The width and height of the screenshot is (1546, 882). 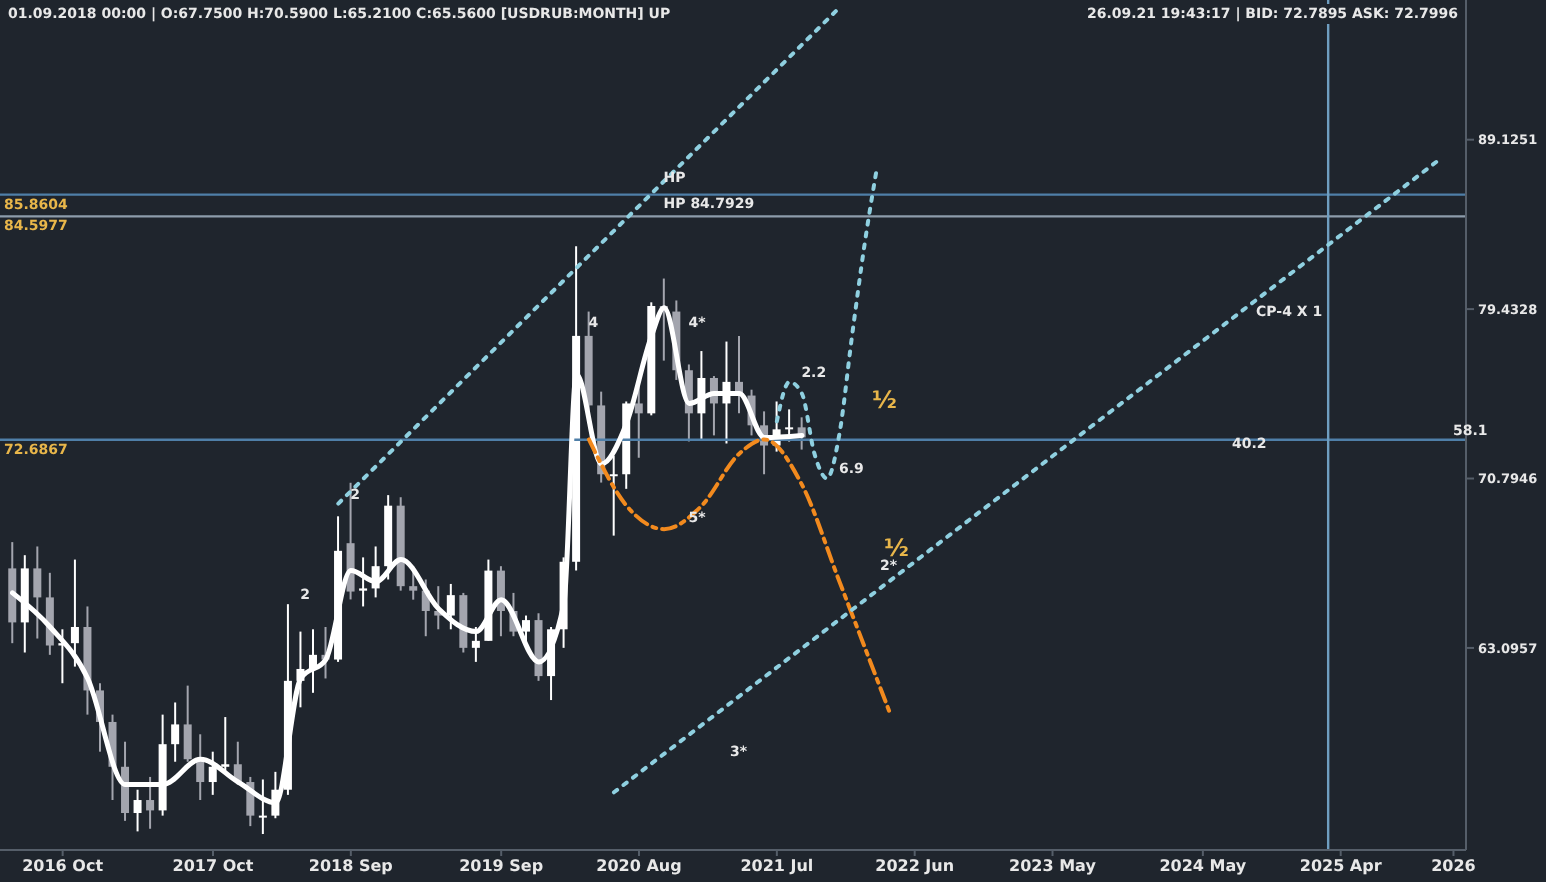 What do you see at coordinates (915, 866) in the screenshot?
I see `x-tick-label: 2022 Jun` at bounding box center [915, 866].